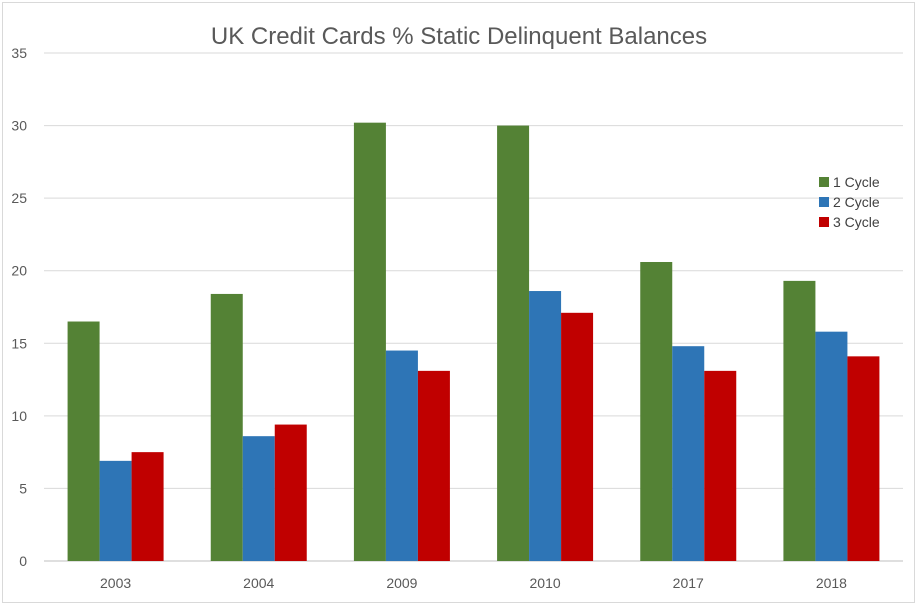  I want to click on bar-2-cycle-2003, so click(115, 510).